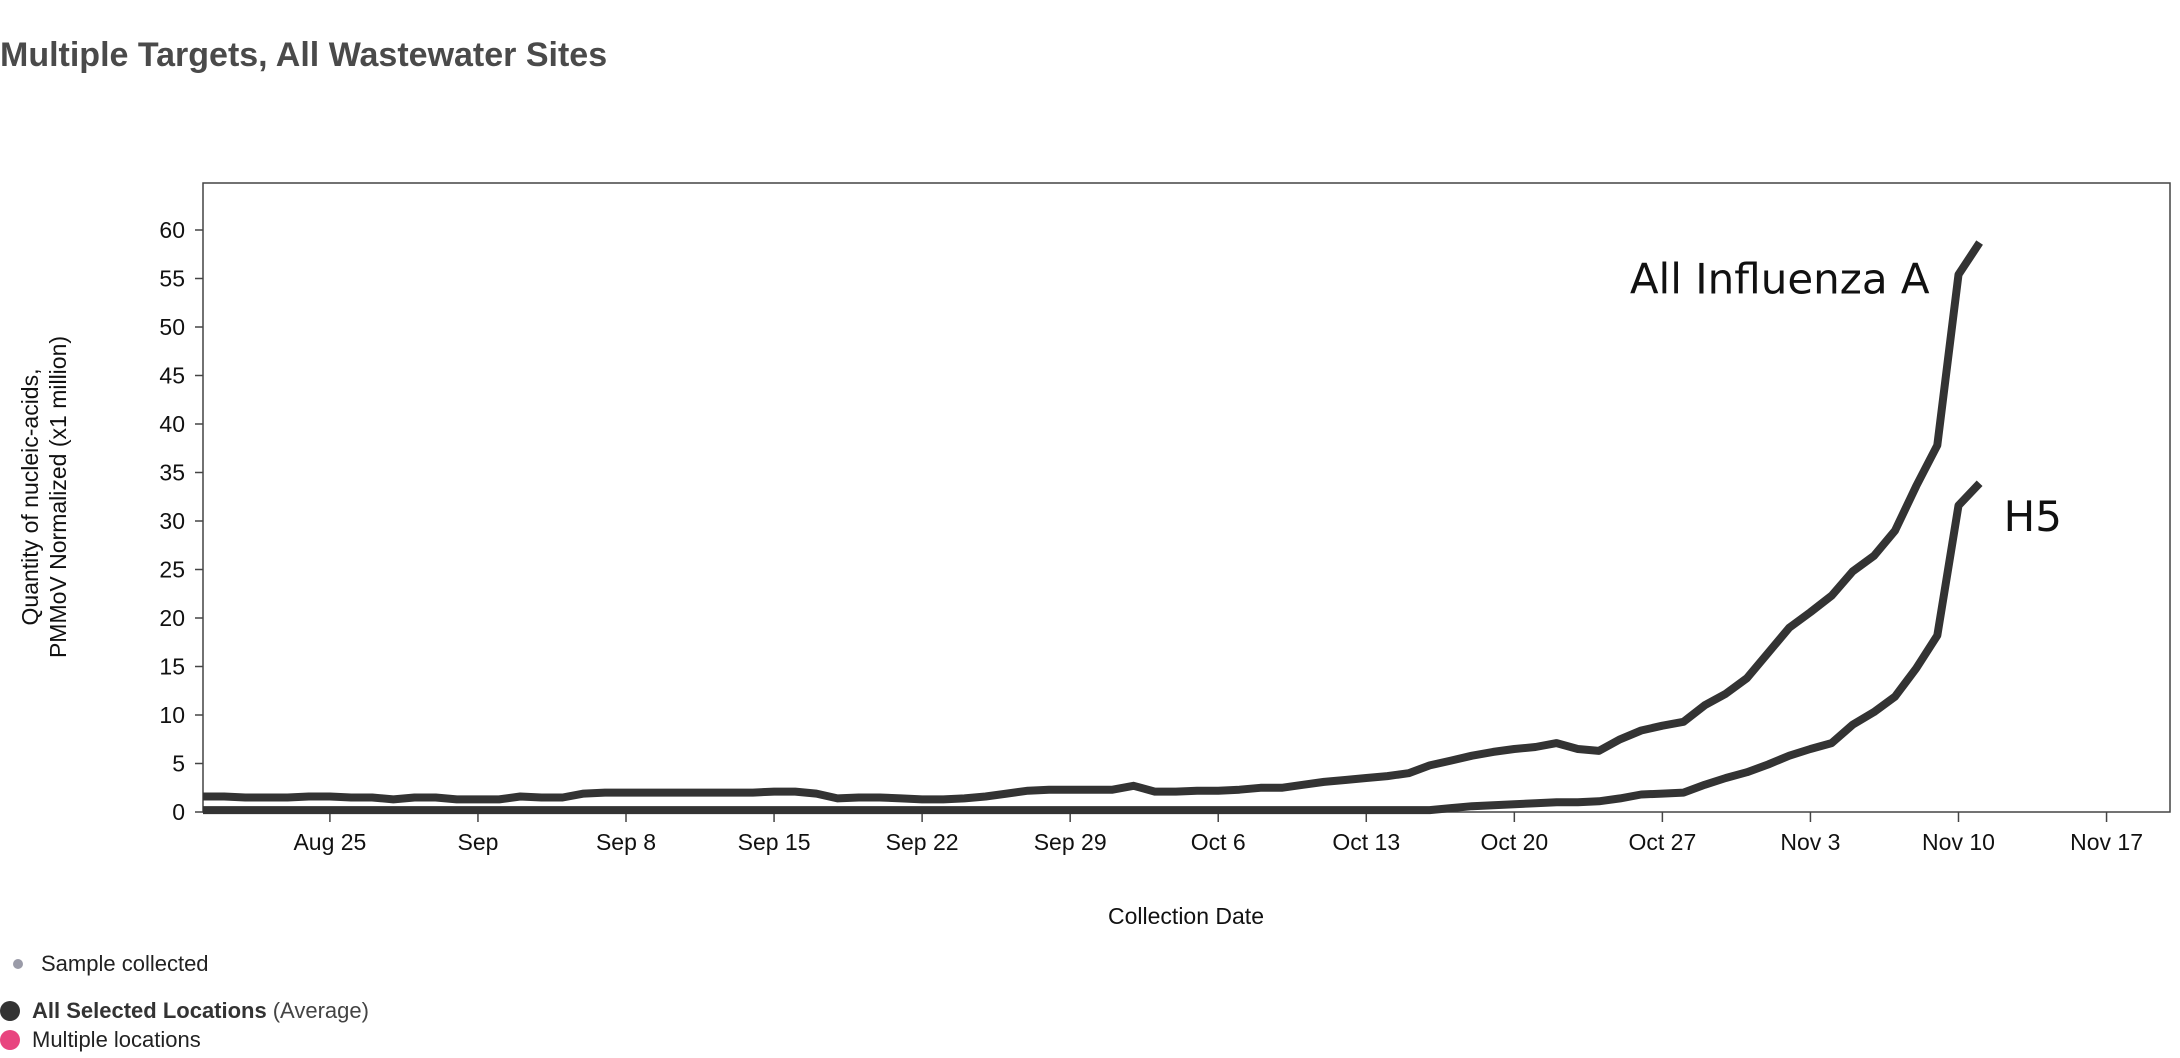 This screenshot has height=1058, width=2180. What do you see at coordinates (172, 327) in the screenshot?
I see `y-tick-label: 50` at bounding box center [172, 327].